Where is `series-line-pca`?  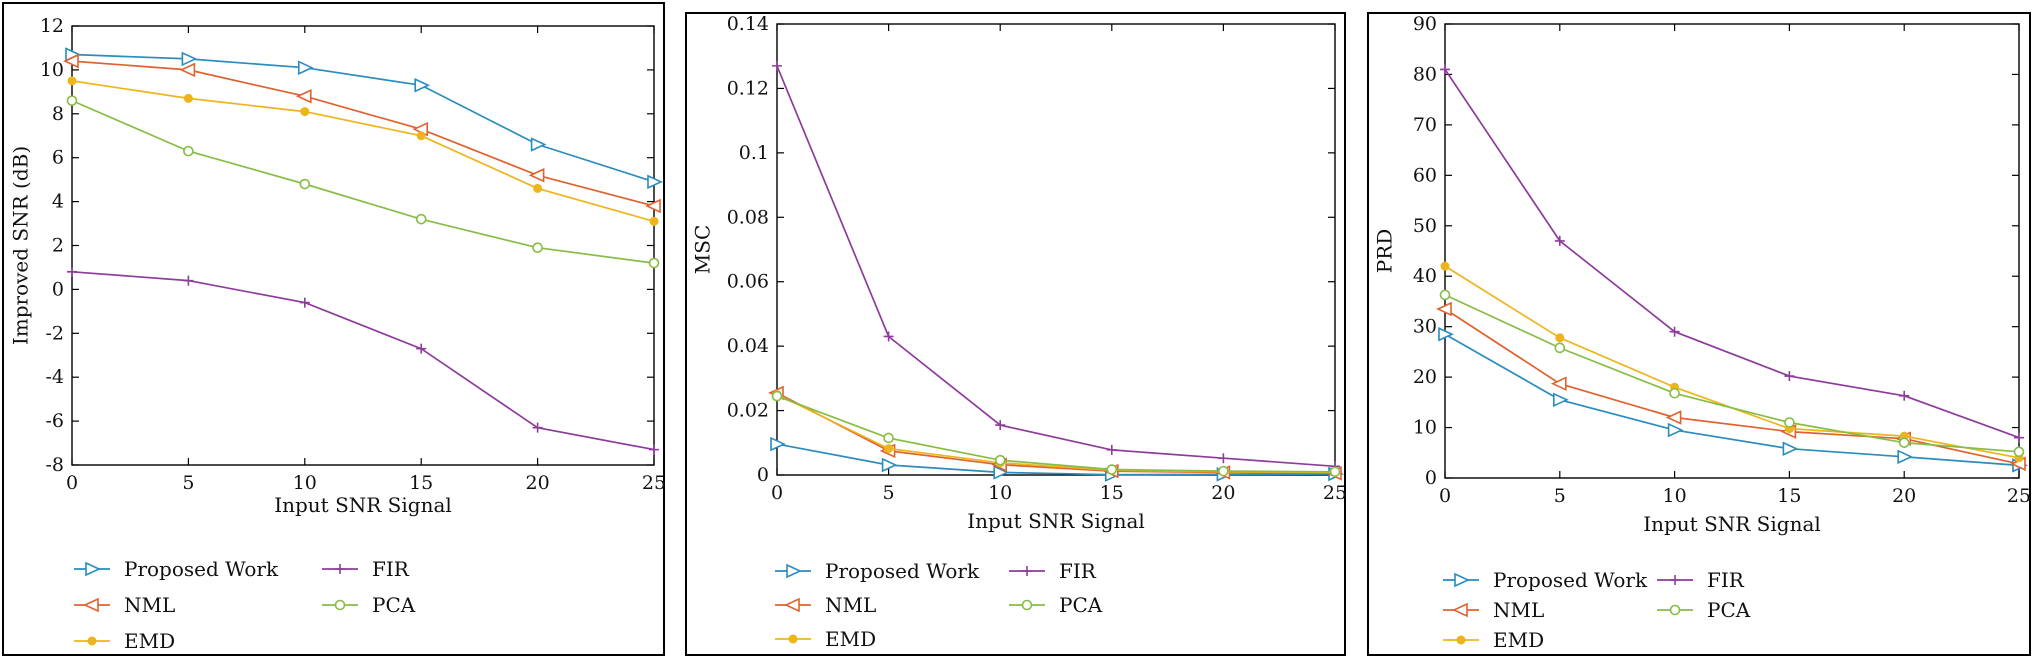
series-line-pca is located at coordinates (1056, 434).